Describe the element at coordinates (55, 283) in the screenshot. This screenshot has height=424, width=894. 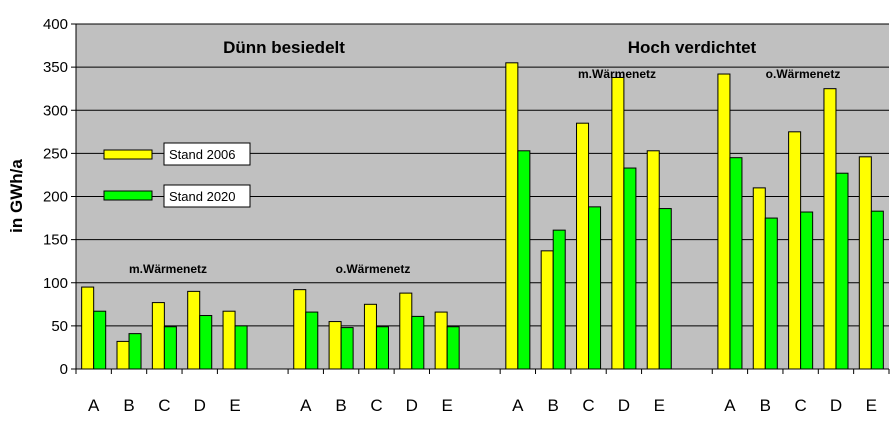
I see `y-tick-label: 100` at that location.